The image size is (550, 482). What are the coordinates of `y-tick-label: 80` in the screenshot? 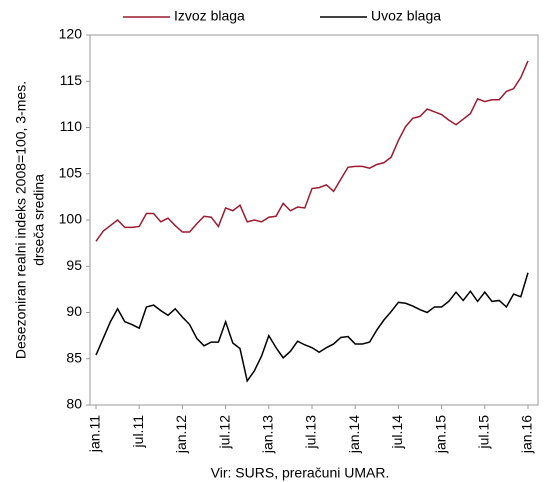 It's located at (74, 404).